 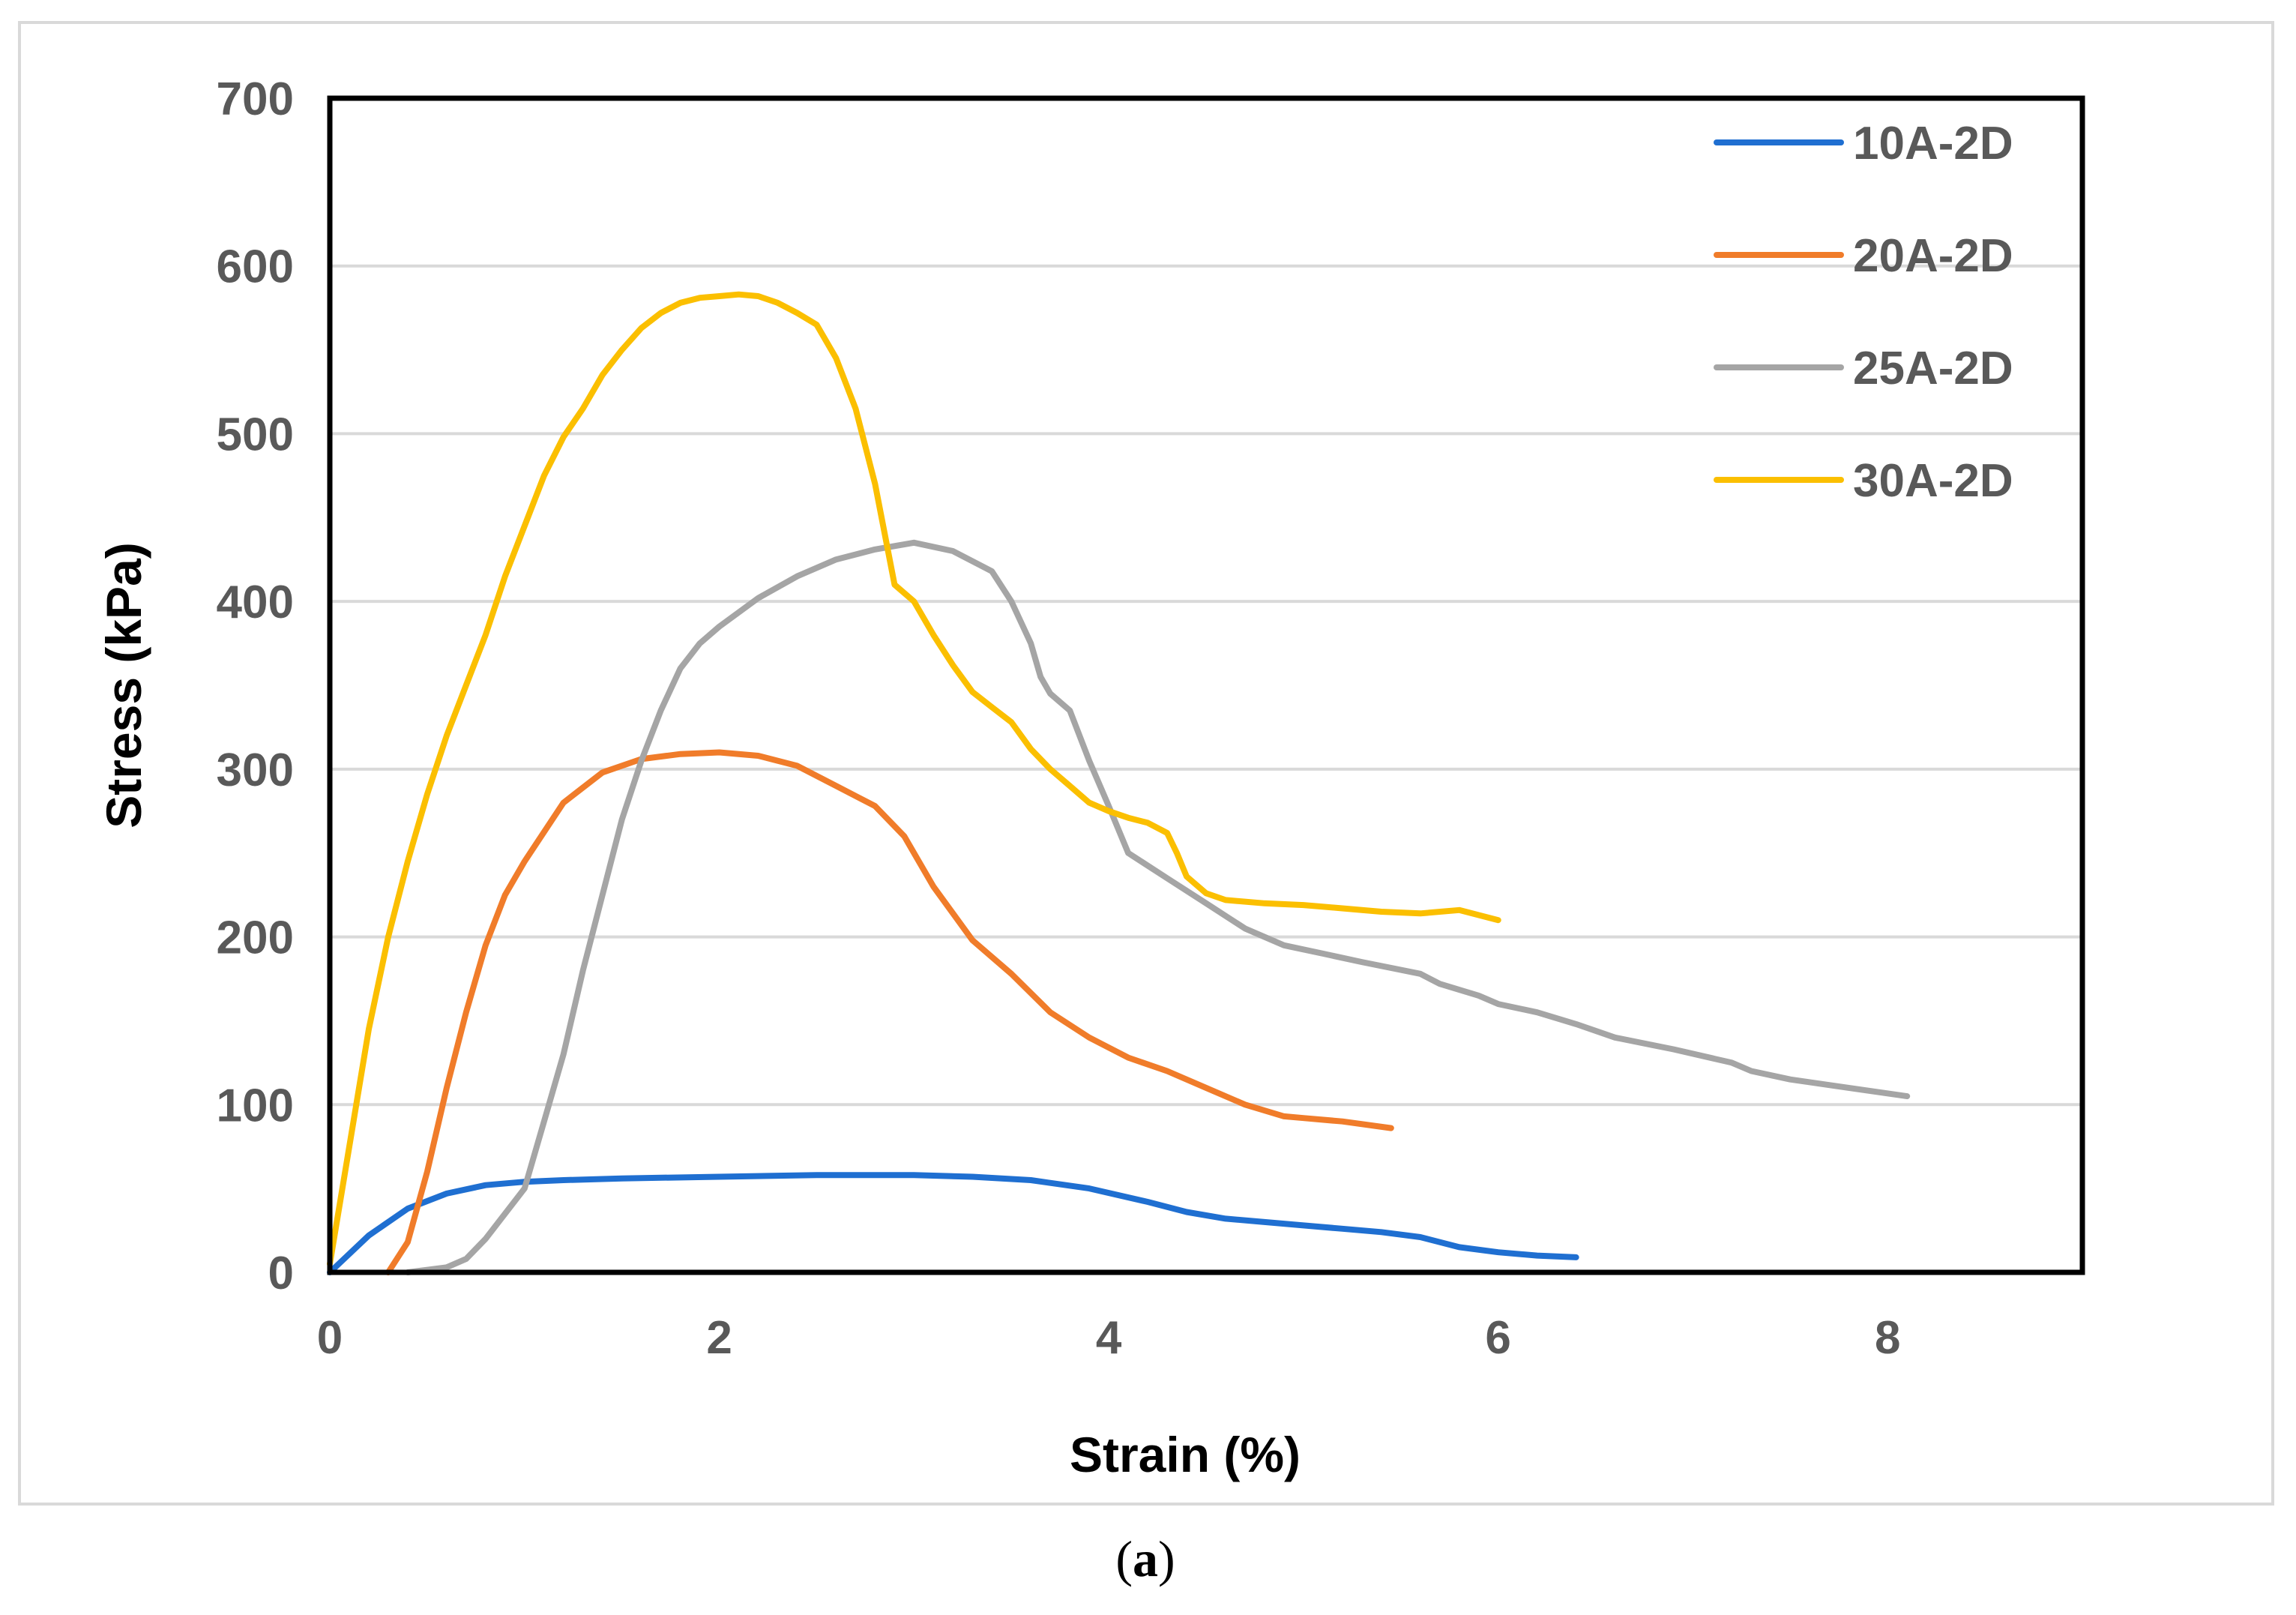 I want to click on series-line-10a-2d, so click(x=953, y=1223).